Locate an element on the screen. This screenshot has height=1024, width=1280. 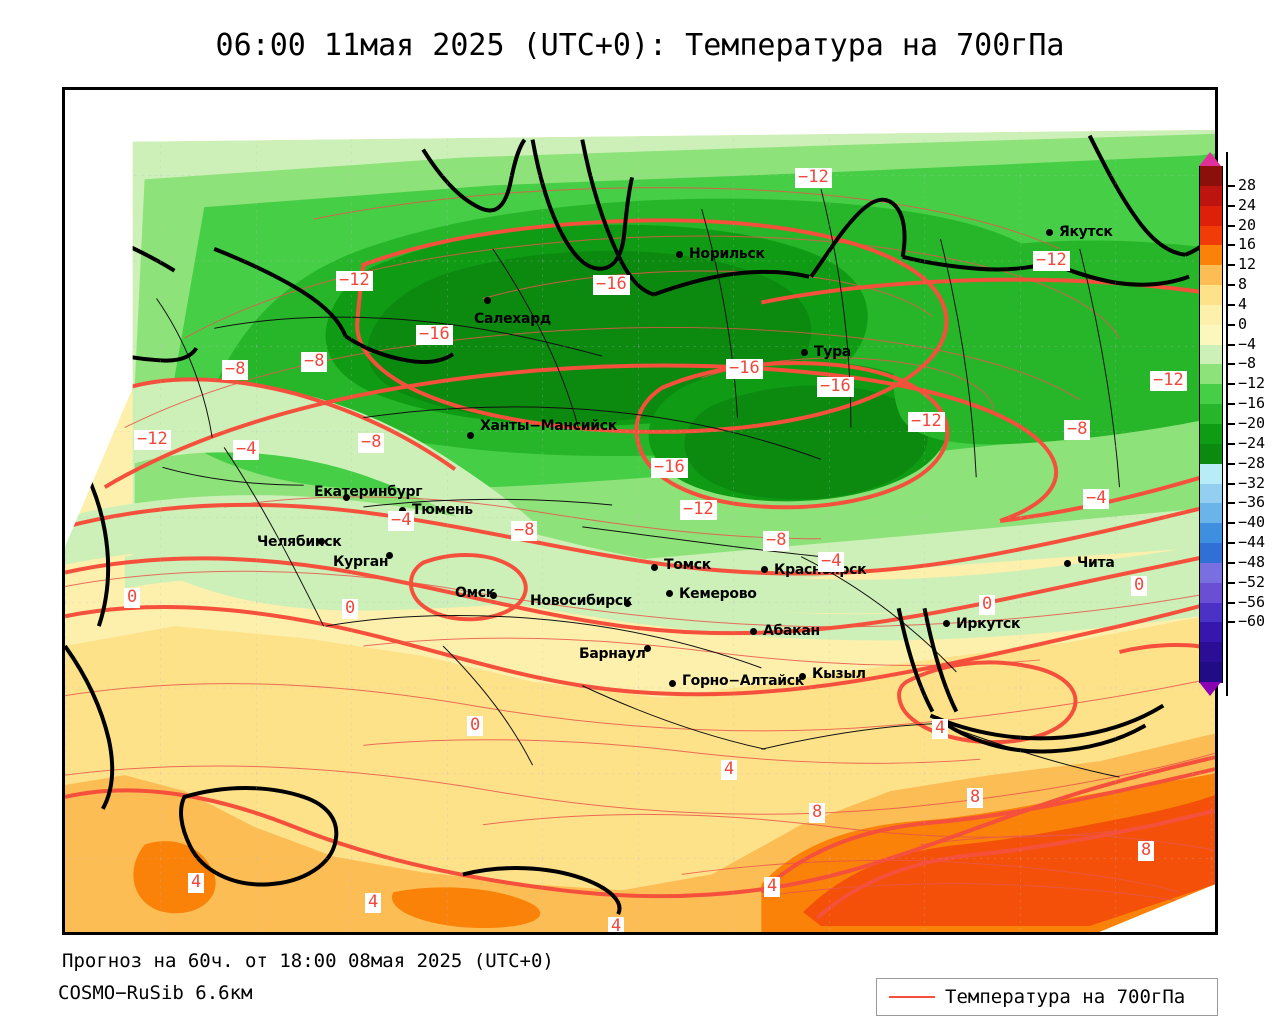
city-label: Горно−Алтайск is located at coordinates (743, 681).